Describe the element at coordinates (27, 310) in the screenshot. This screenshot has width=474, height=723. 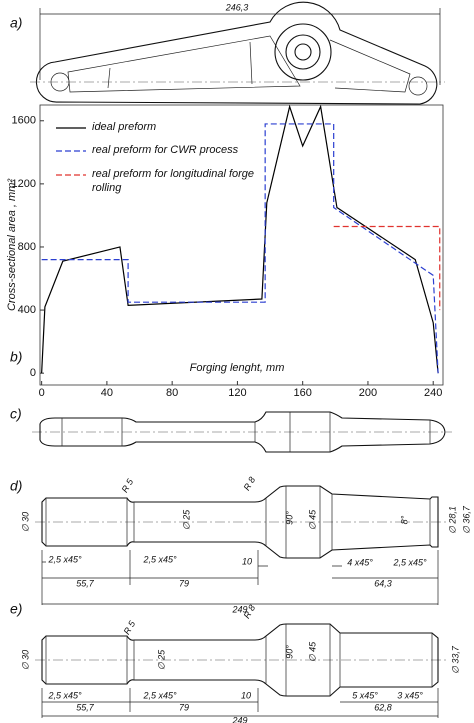
I see `y-tick-label: 400` at that location.